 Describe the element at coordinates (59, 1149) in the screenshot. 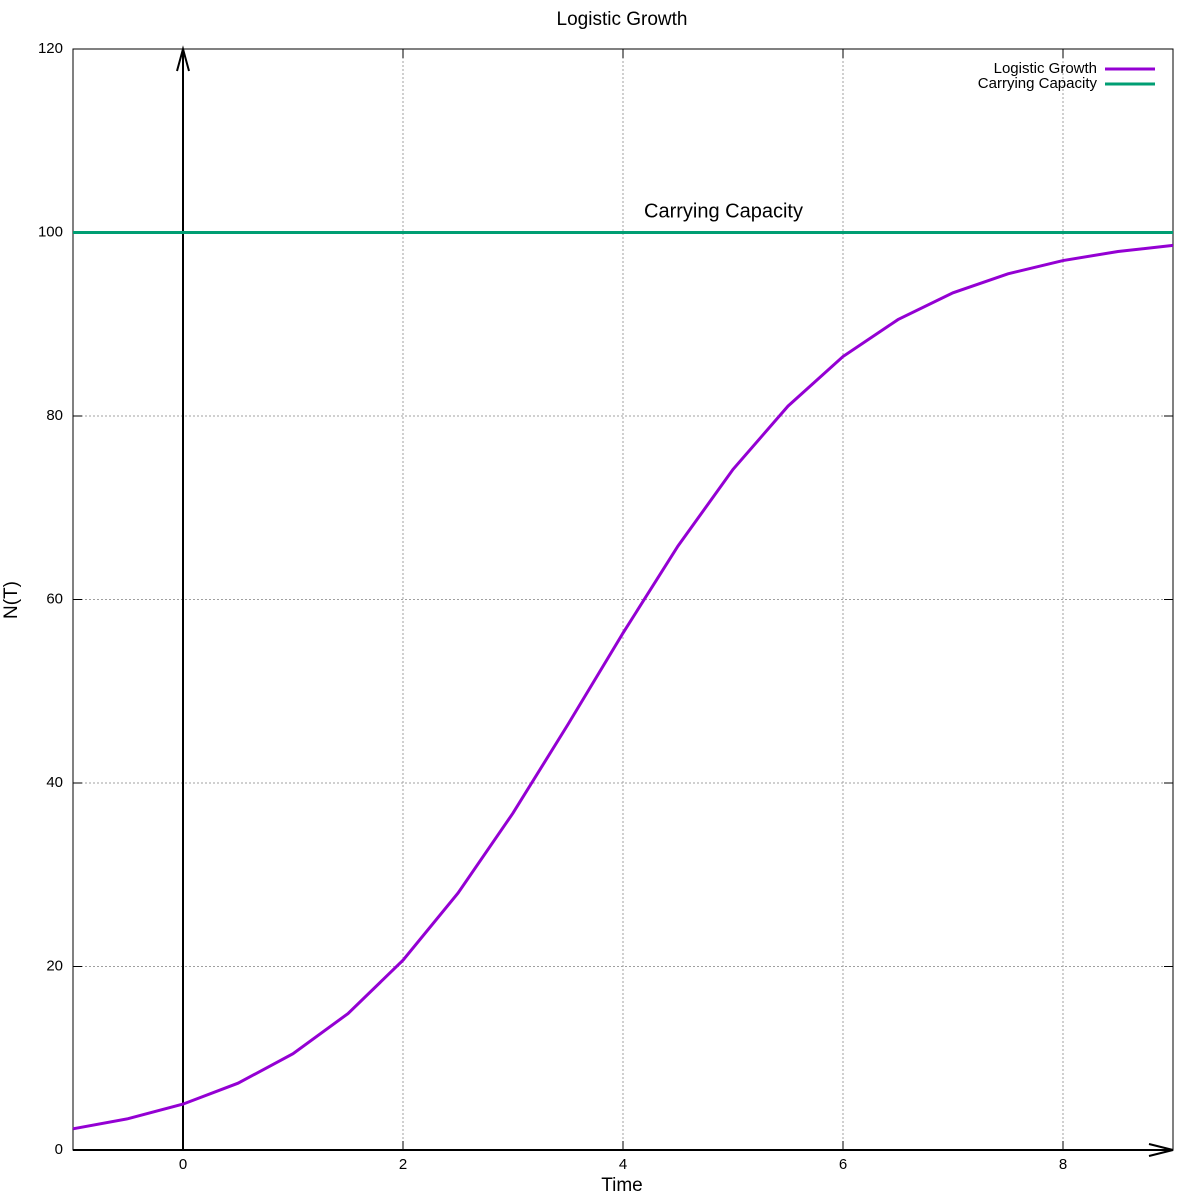

I see `y-tick-label: 0` at that location.